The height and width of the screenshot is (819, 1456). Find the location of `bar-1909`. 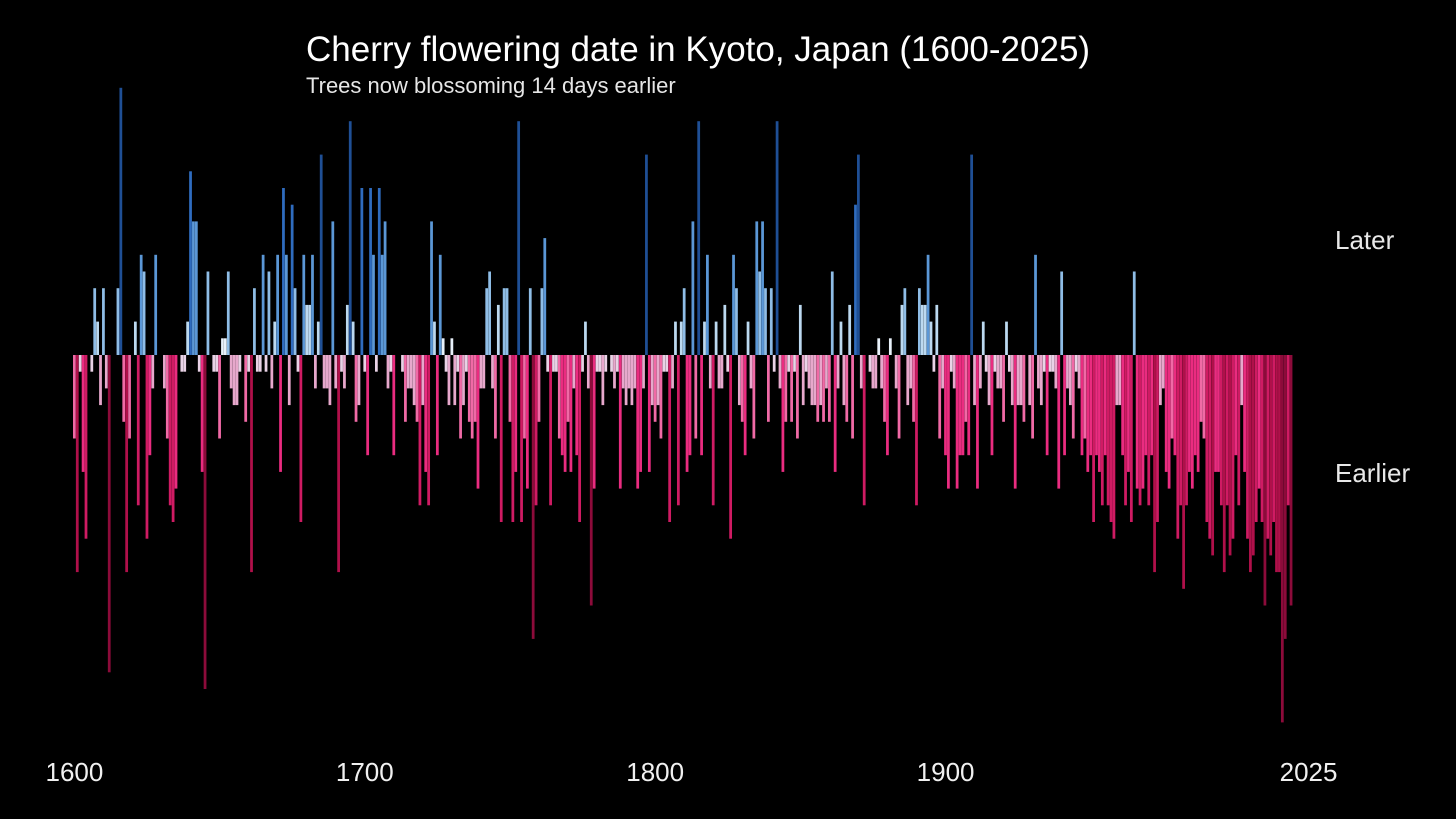

bar-1909 is located at coordinates (972, 254).